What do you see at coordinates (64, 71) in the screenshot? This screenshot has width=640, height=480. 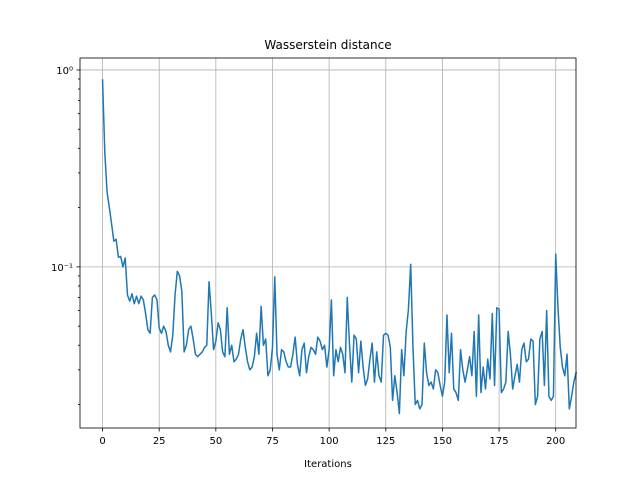 I see `y-tick-label: 10⁰` at bounding box center [64, 71].